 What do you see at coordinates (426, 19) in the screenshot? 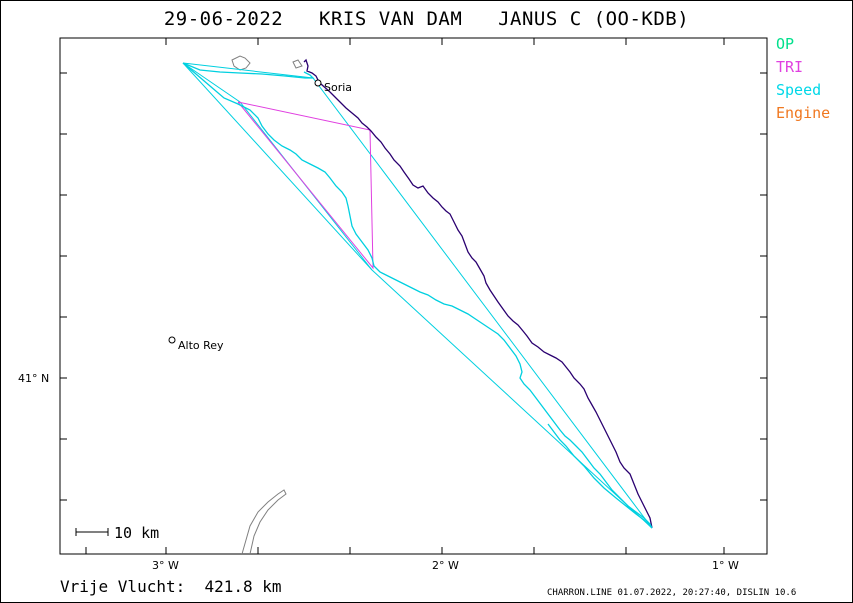
I see `flight-title: 29-06-2022 KRIS VAN DAM JANUS C (OO-KDB)` at bounding box center [426, 19].